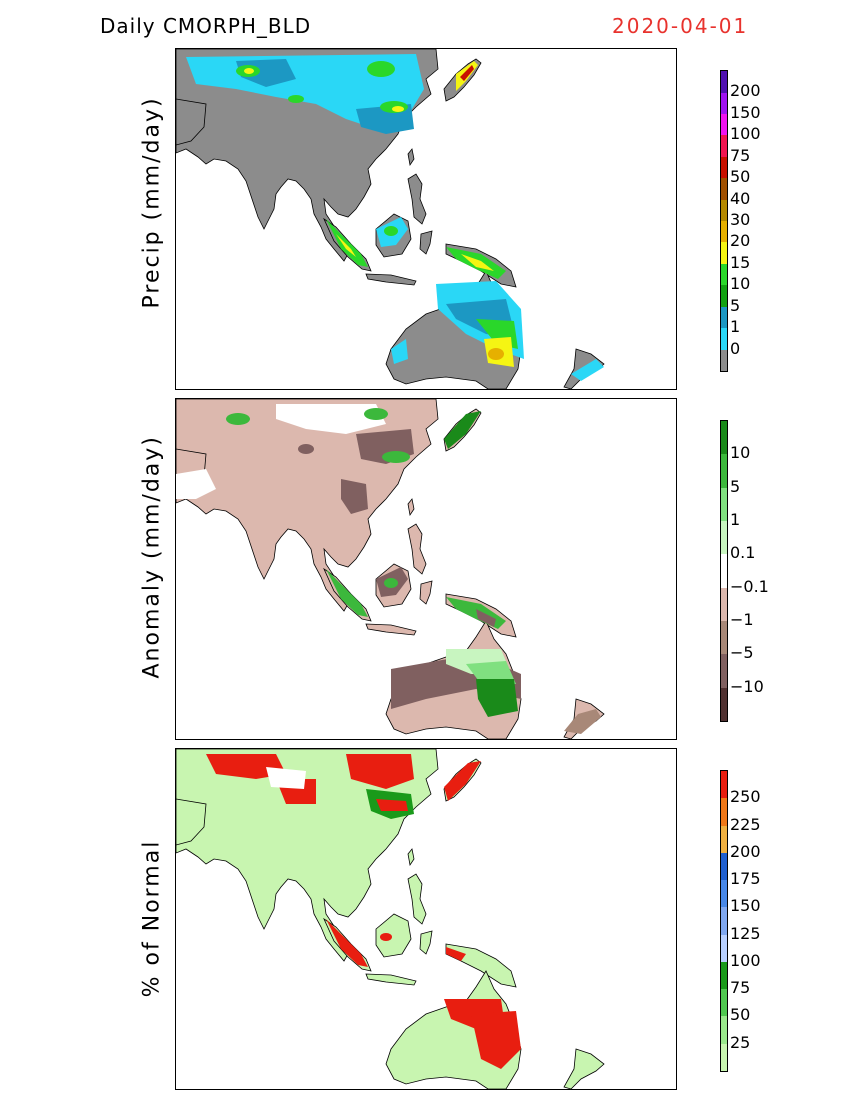  Describe the element at coordinates (749, 586) in the screenshot. I see `colorbar-tick-label: −0.1` at that location.